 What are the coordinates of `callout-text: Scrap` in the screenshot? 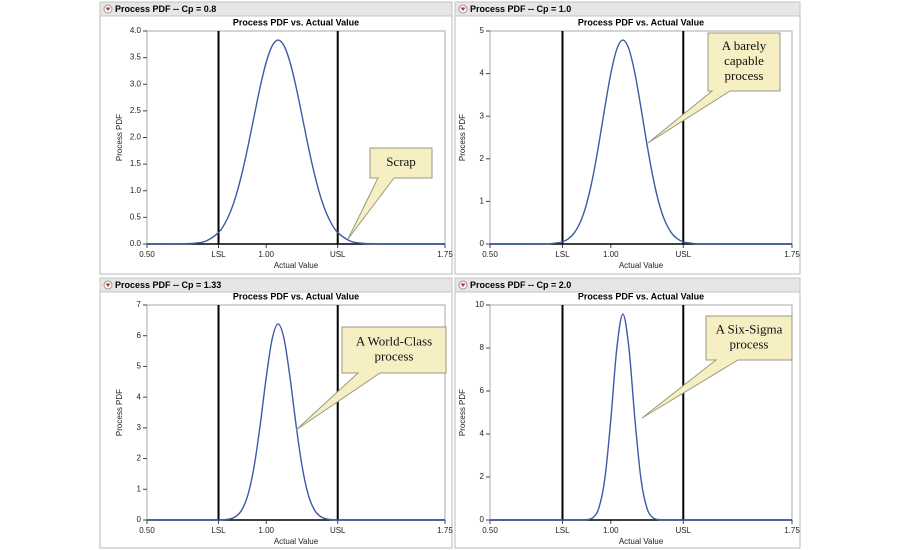 It's located at (401, 161).